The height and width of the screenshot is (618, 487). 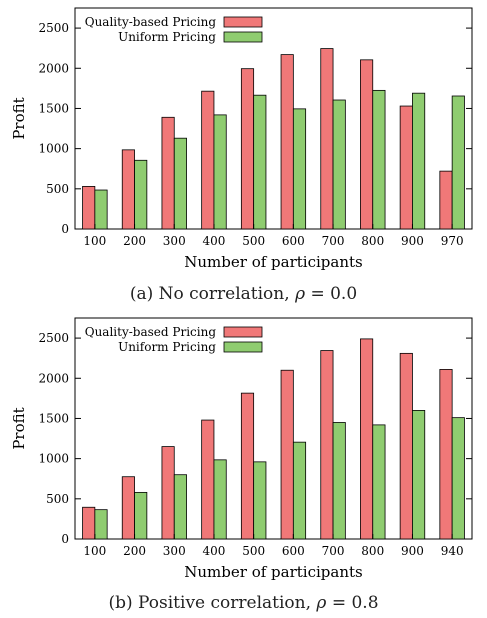 I want to click on x-tick-label: 970, so click(x=452, y=241).